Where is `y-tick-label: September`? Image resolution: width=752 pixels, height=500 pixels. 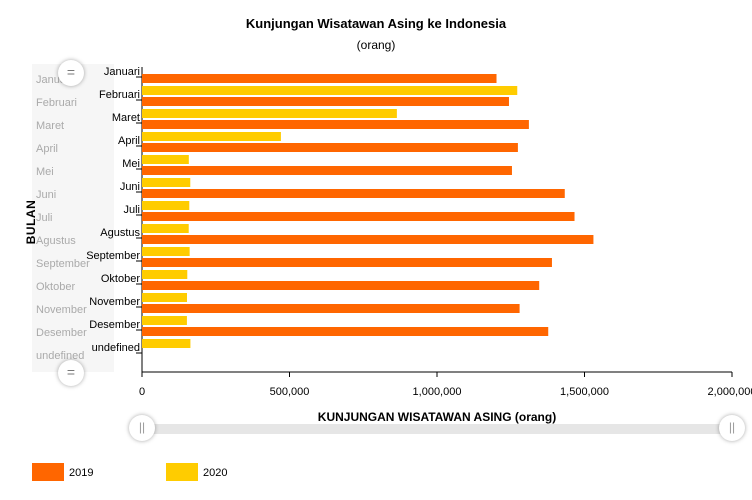 y-tick-label: September is located at coordinates (113, 256).